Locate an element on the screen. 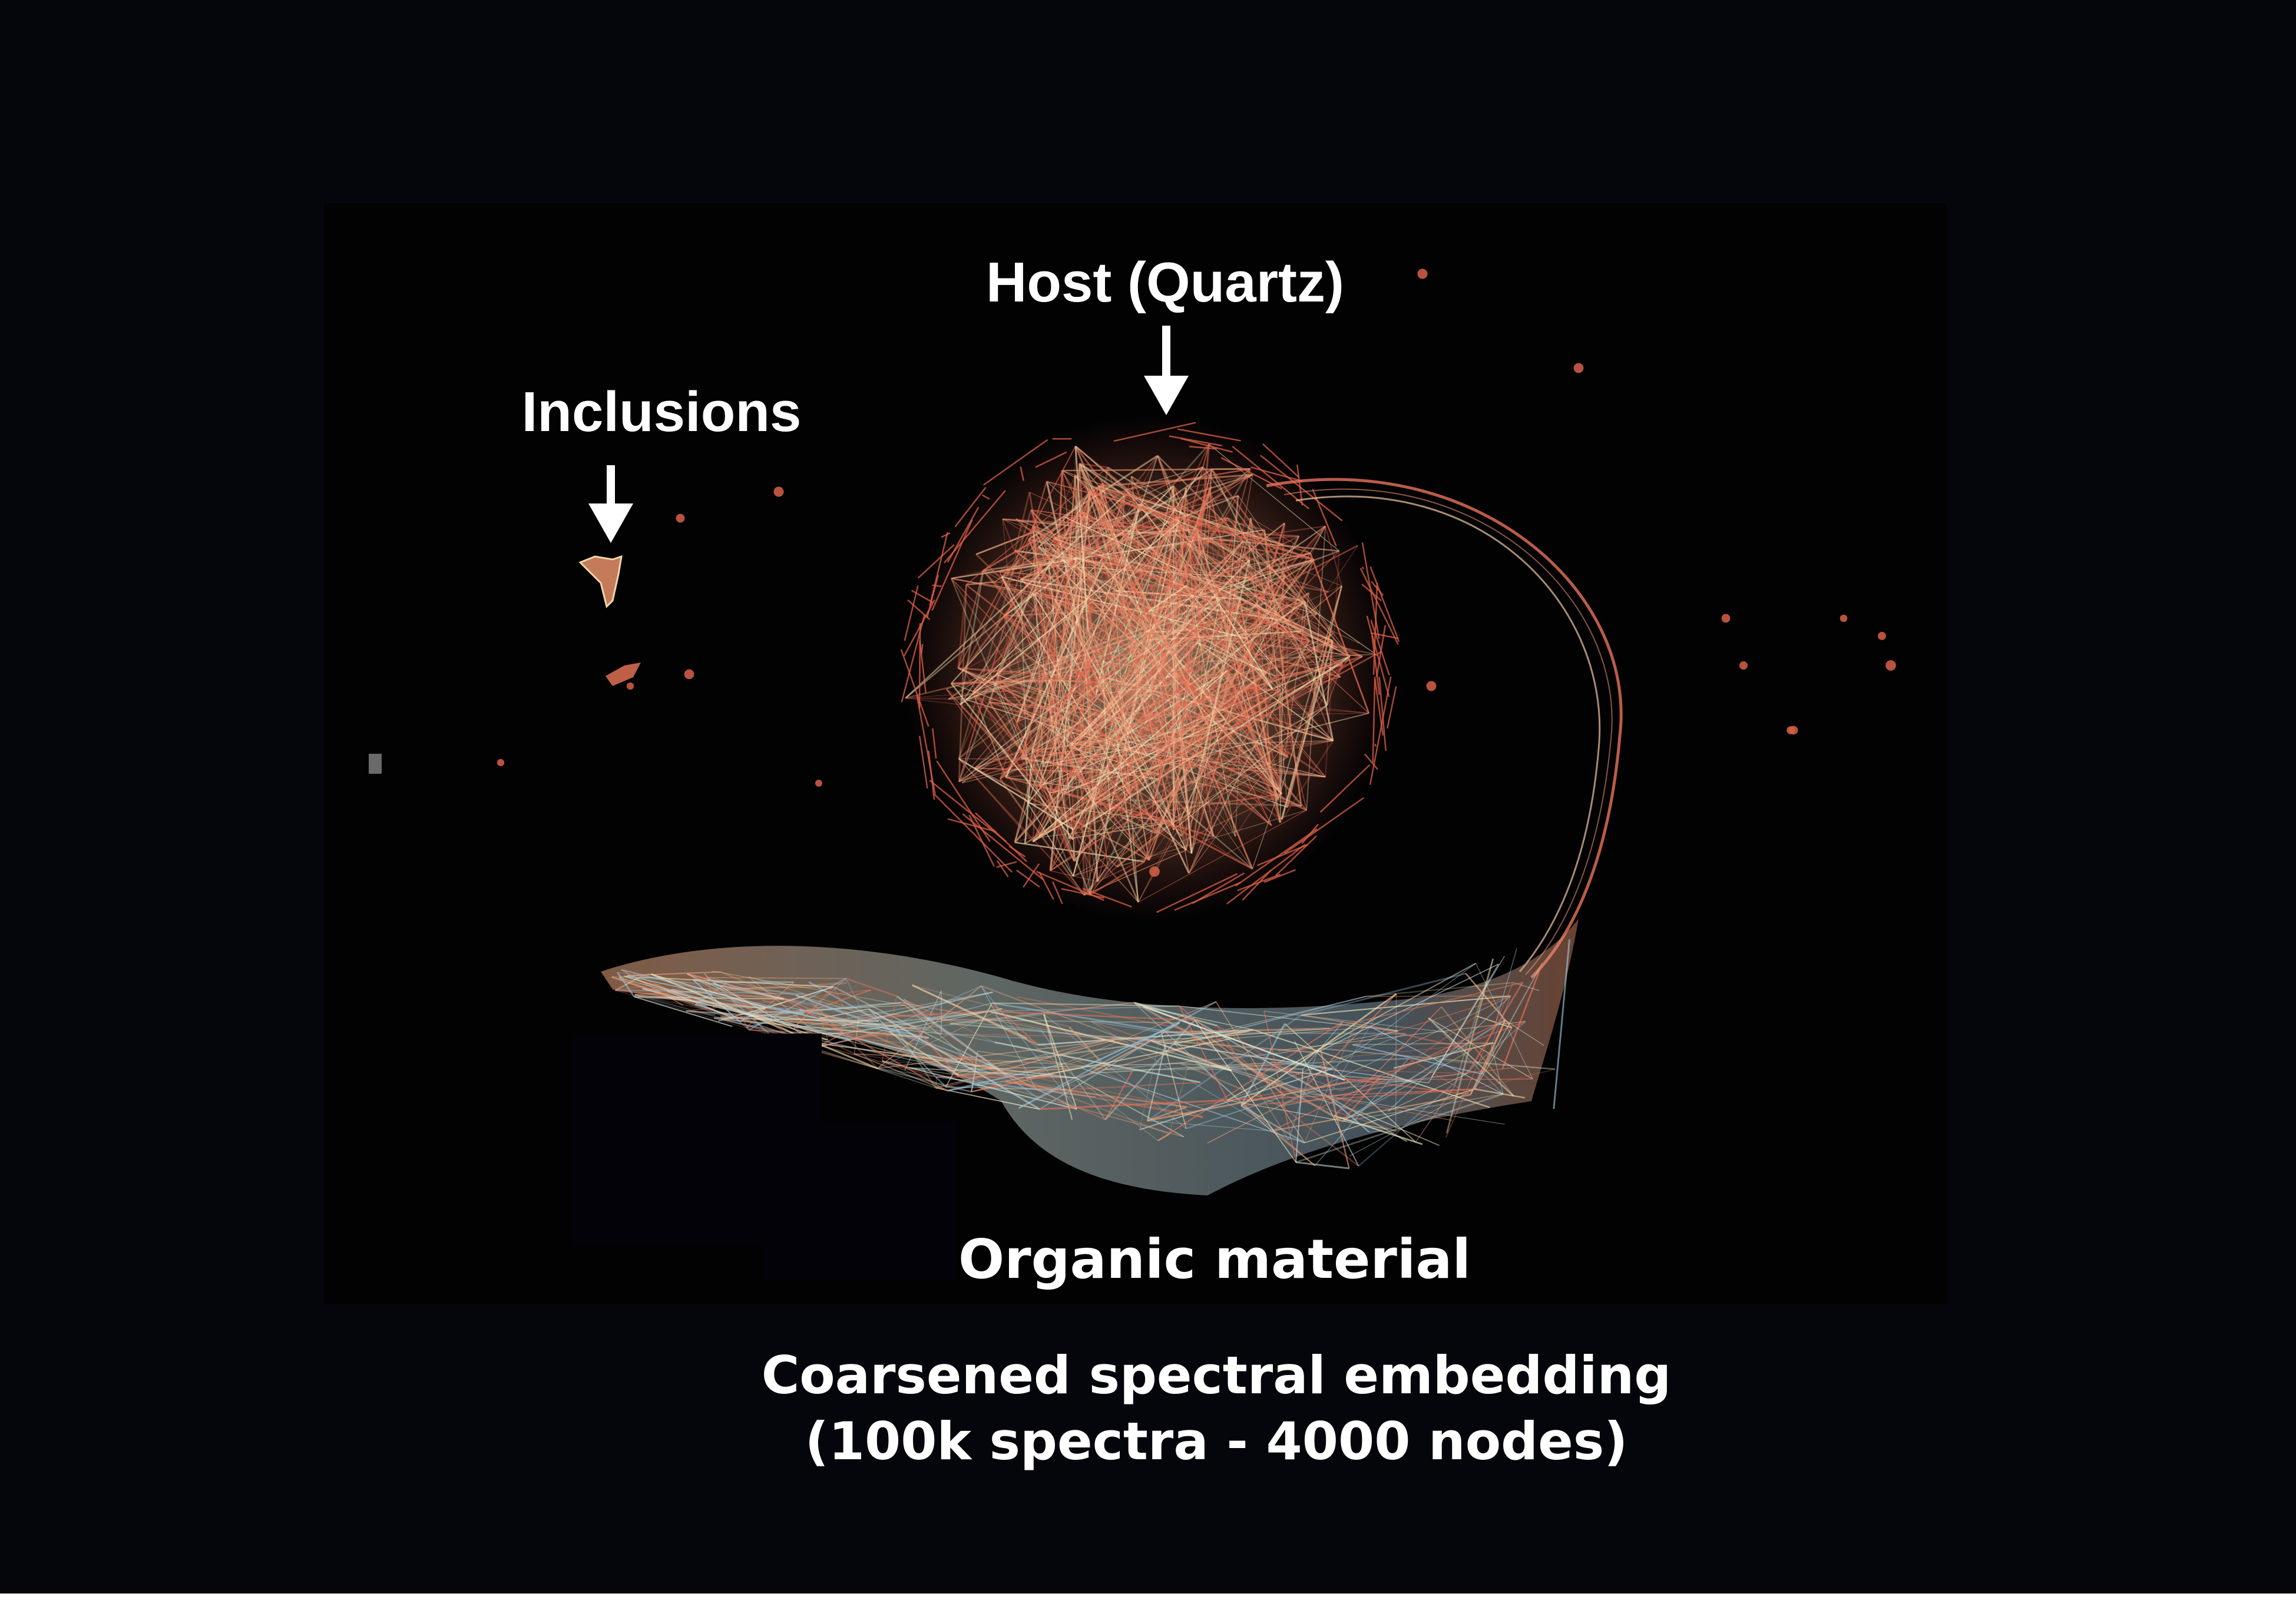  arc-edge-outer is located at coordinates (1444, 728).